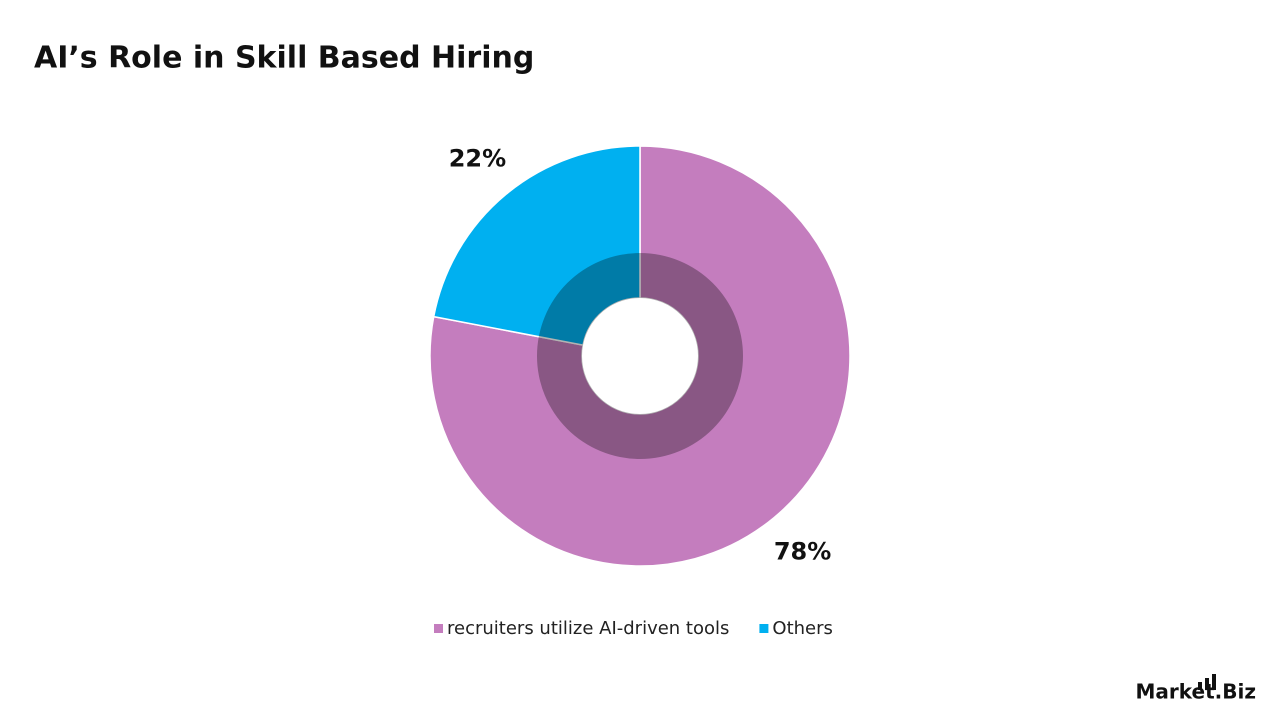 The width and height of the screenshot is (1280, 720). What do you see at coordinates (1207, 682) in the screenshot?
I see `brand-icon` at bounding box center [1207, 682].